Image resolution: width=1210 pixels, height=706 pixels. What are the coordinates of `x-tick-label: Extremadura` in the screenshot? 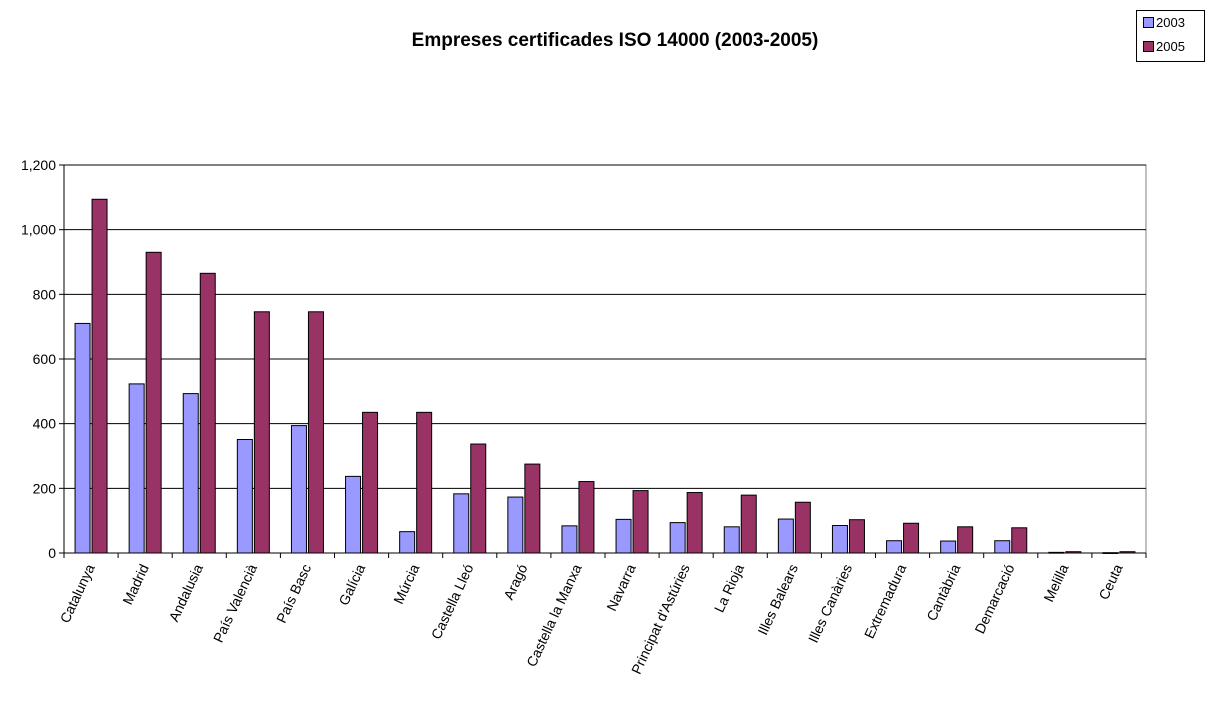 It's located at (885, 601).